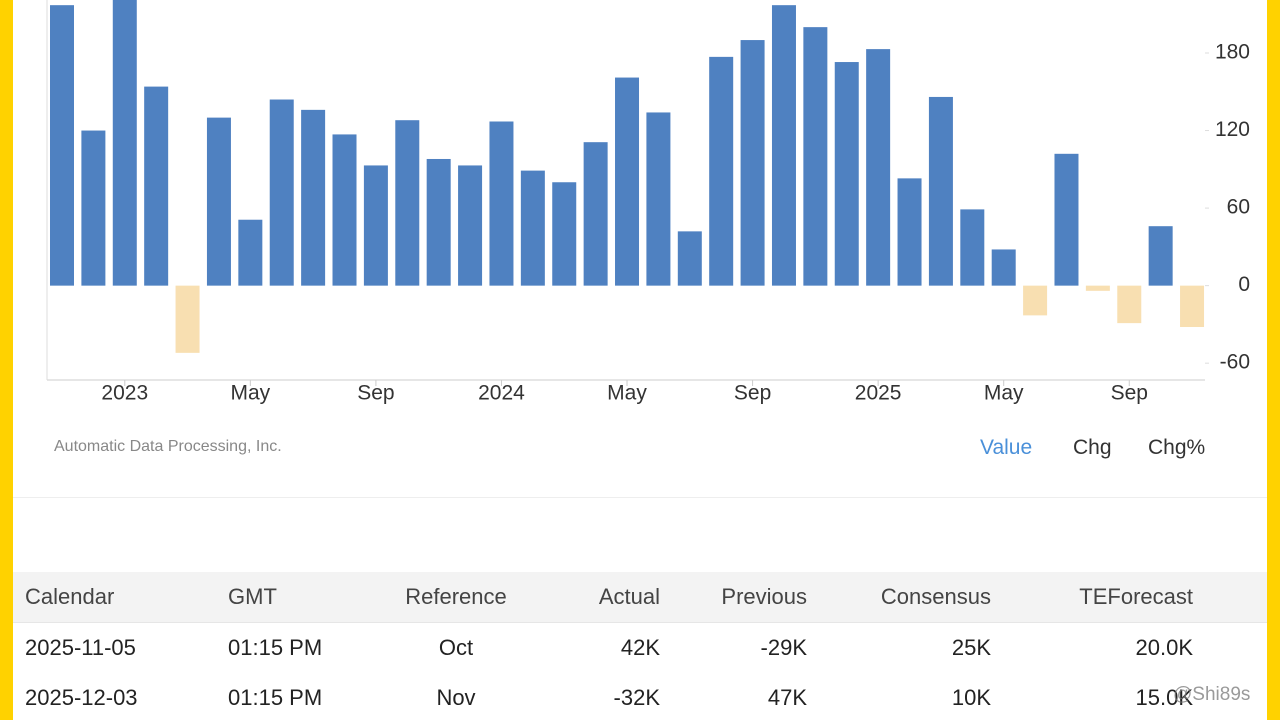  I want to click on table-cell: -29K, so click(783, 647).